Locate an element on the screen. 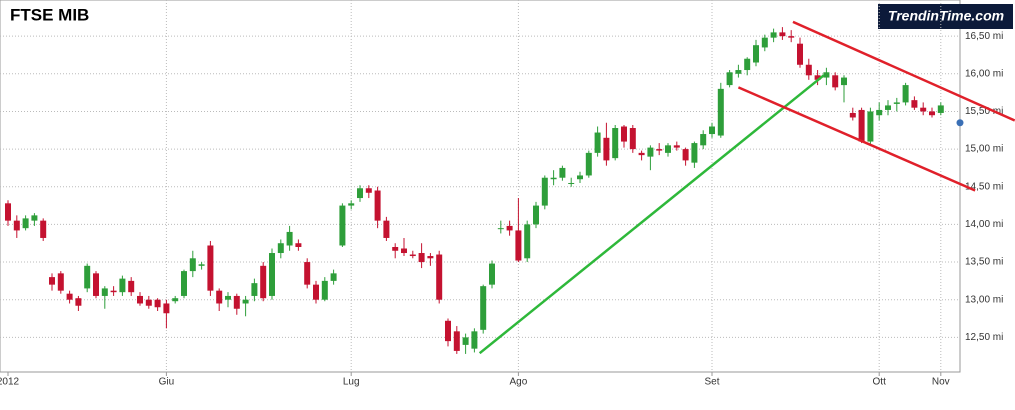  x-tick-label: Ott is located at coordinates (880, 382).